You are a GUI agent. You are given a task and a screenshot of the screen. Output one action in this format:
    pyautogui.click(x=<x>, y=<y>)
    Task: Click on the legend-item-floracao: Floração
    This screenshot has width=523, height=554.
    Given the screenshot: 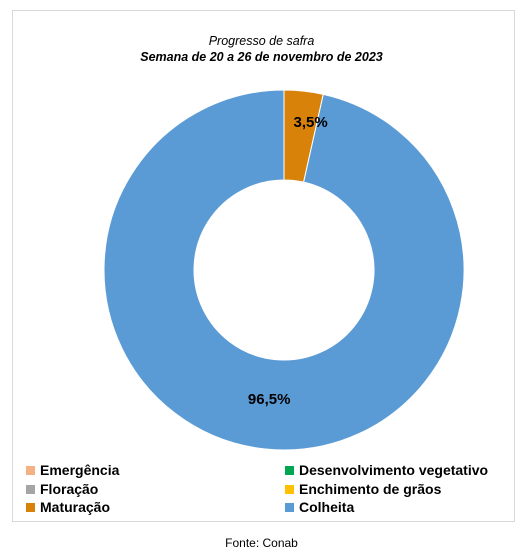 What is the action you would take?
    pyautogui.click(x=62, y=489)
    